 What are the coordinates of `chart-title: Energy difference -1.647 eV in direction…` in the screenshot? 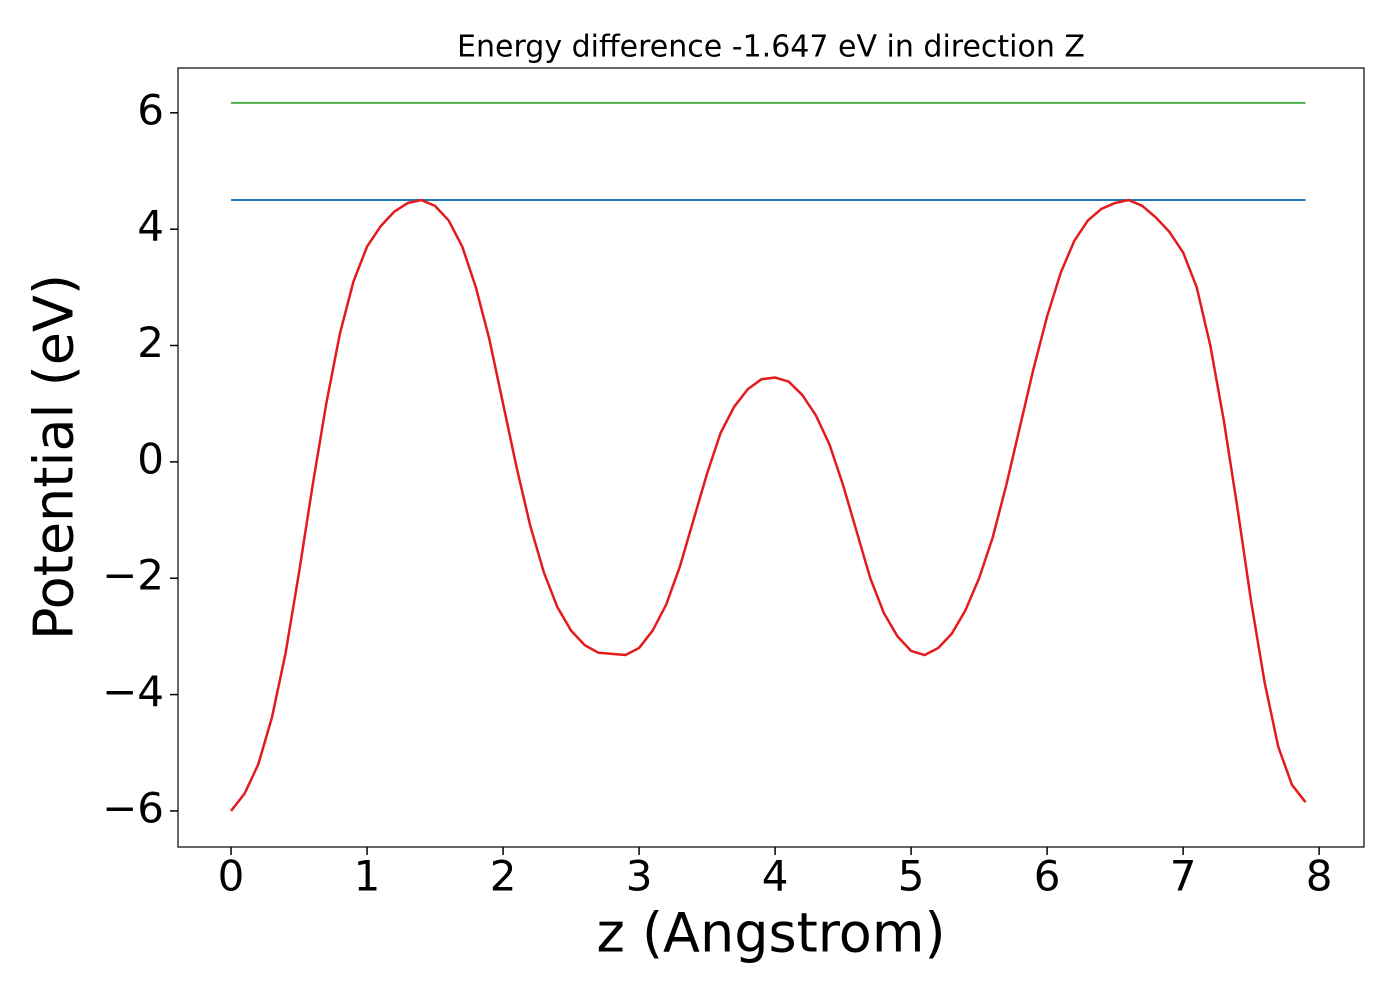 It's located at (771, 47).